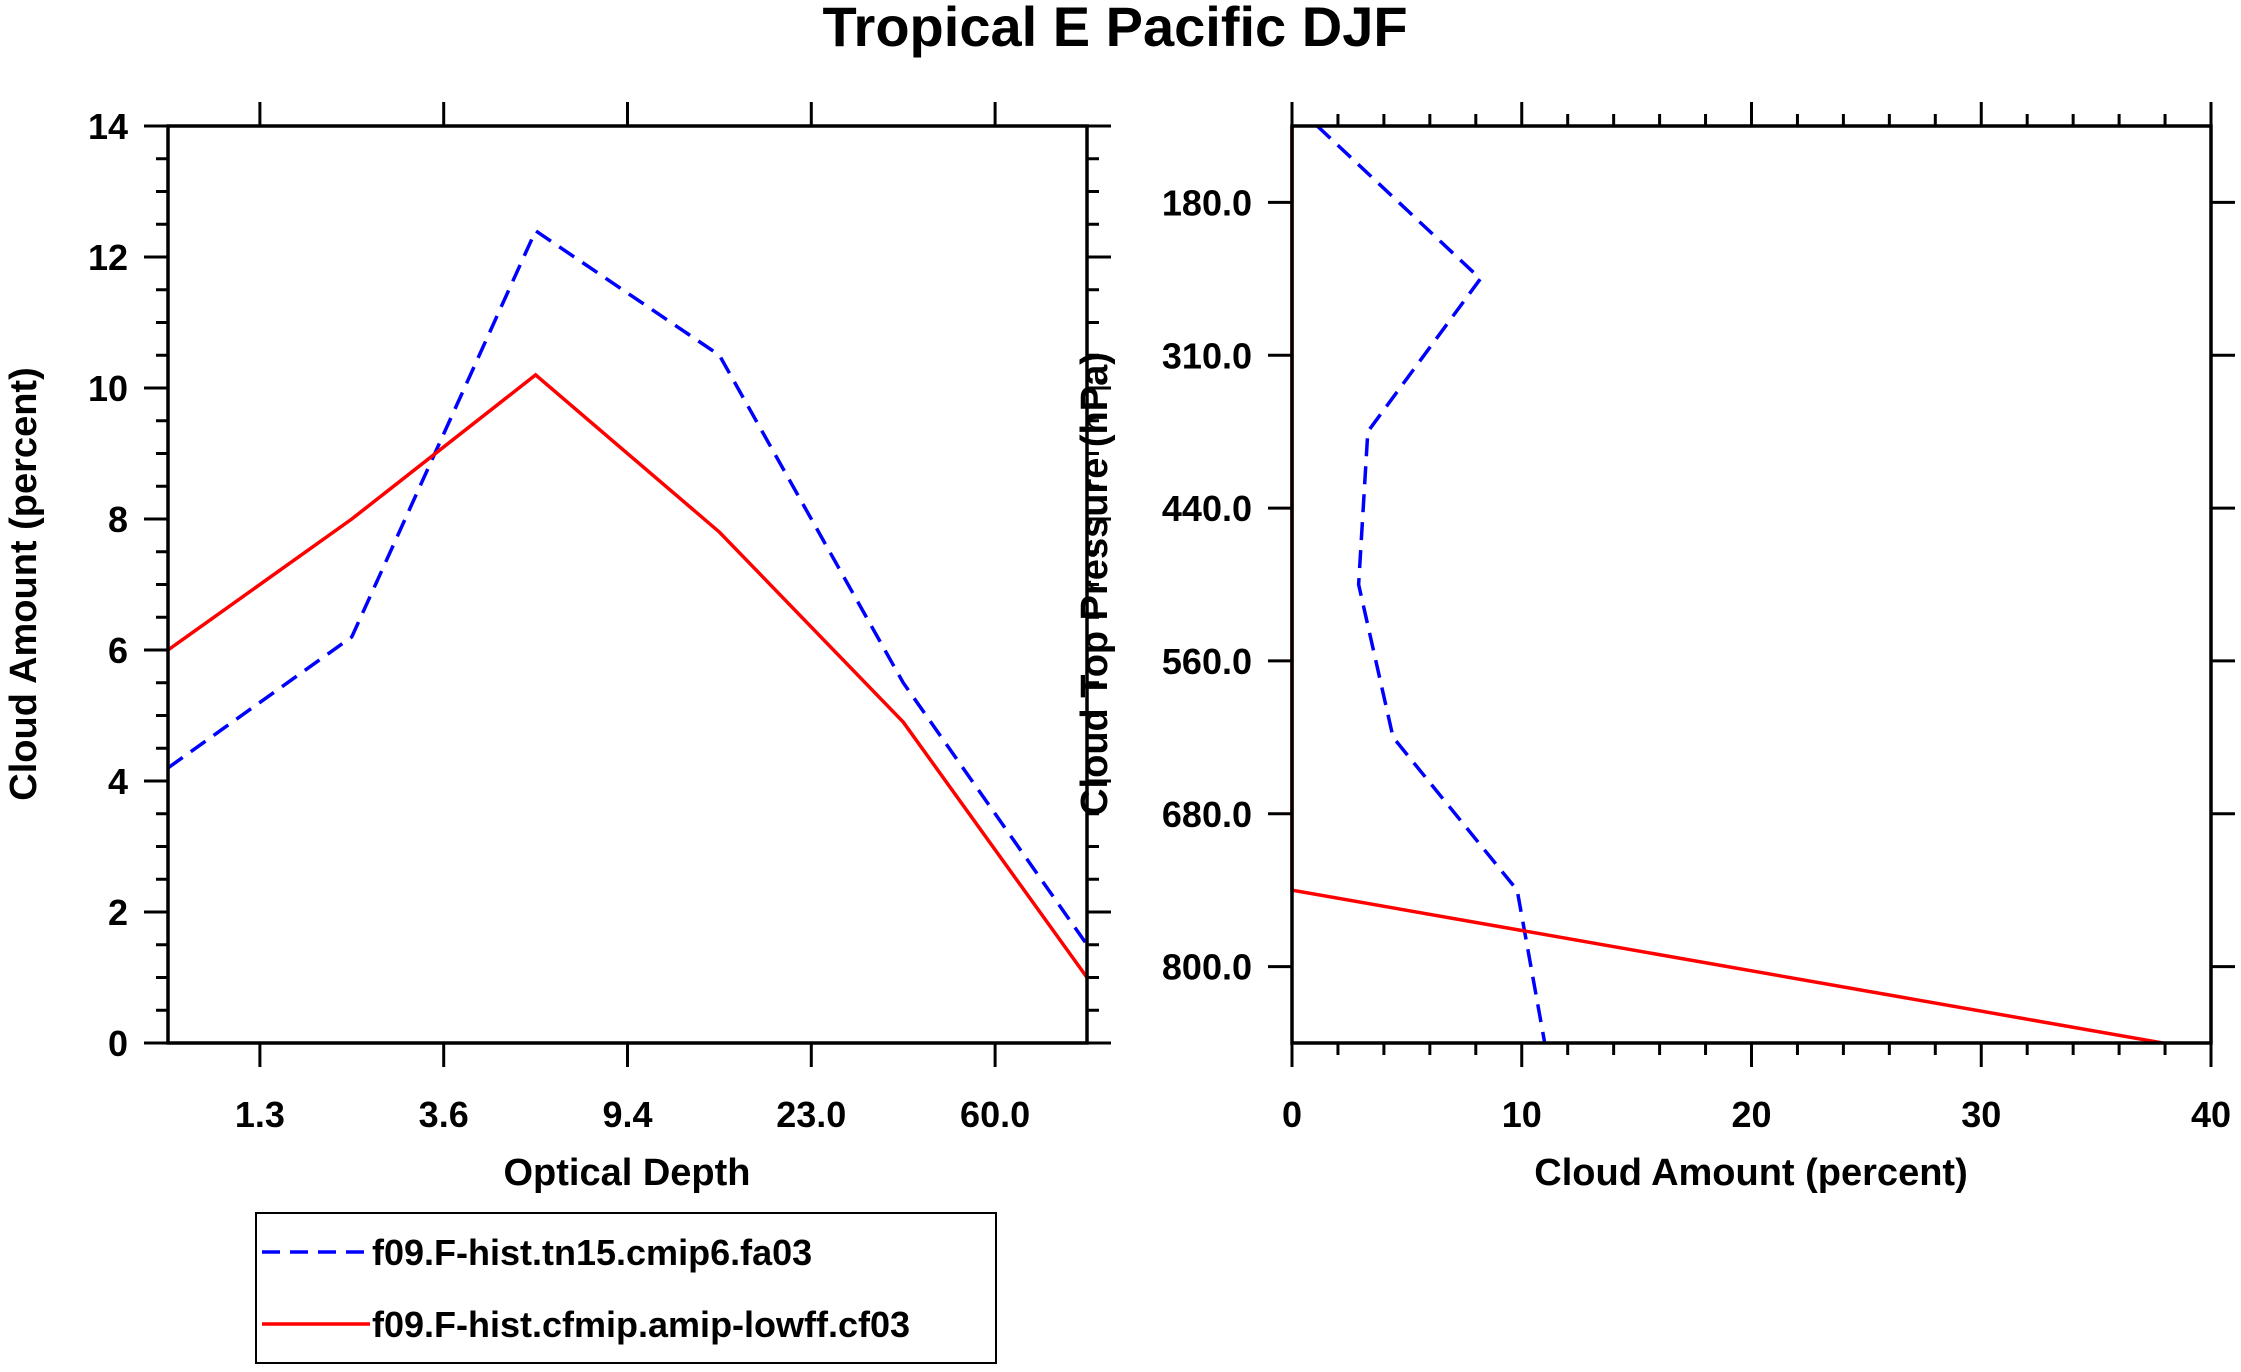 The width and height of the screenshot is (2241, 1372). I want to click on legend-box, so click(626, 1288).